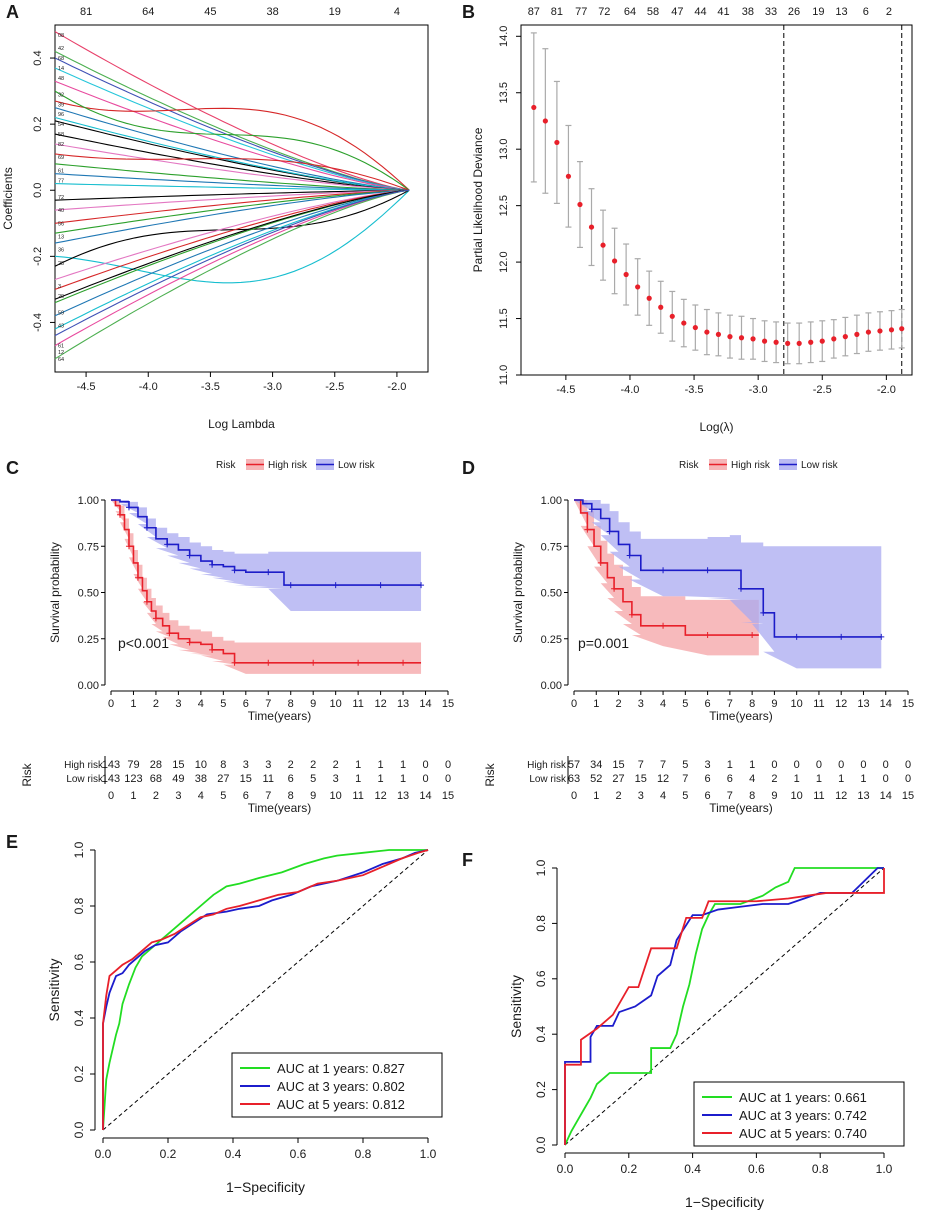  I want to click on path-label: 32, so click(61, 95).